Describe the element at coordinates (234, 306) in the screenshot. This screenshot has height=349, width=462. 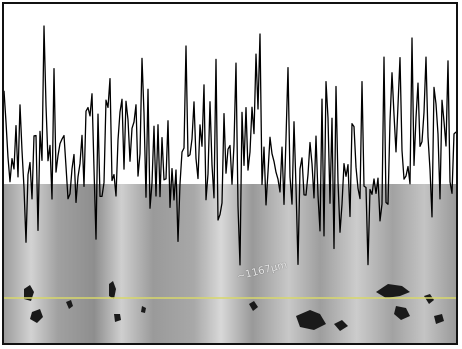
I see `dark-particles` at that location.